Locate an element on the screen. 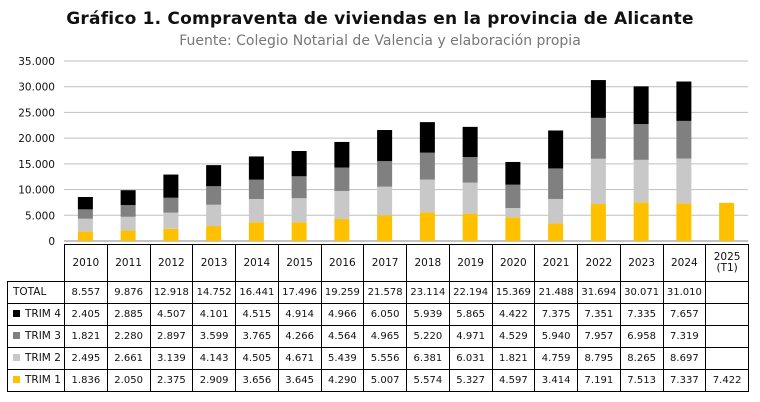  data-label: 5.939 is located at coordinates (428, 314).